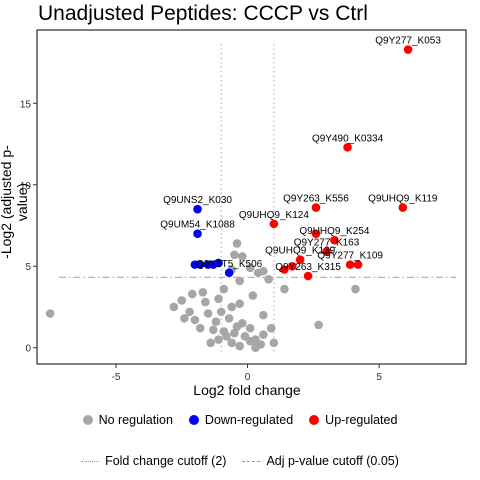 The width and height of the screenshot is (480, 480). I want to click on blue-dot-icon, so click(193, 420).